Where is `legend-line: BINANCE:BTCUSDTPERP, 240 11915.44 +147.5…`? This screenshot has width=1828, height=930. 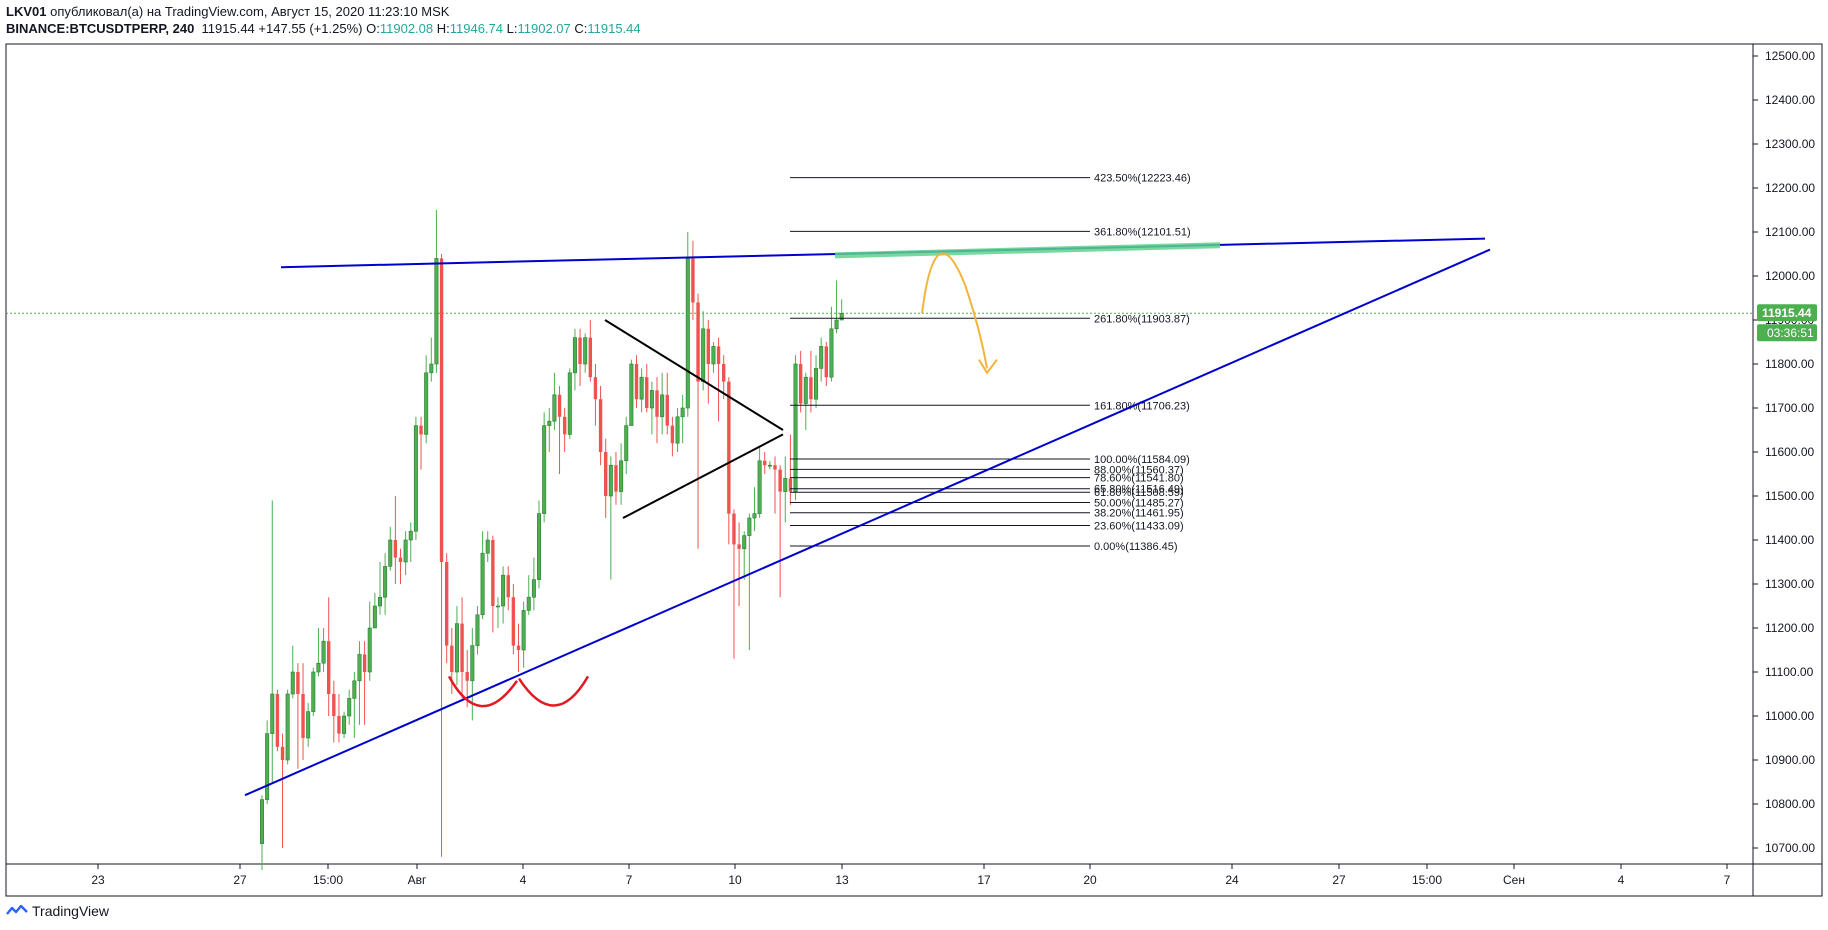 legend-line: BINANCE:BTCUSDTPERP, 240 11915.44 +147.5… is located at coordinates (323, 28).